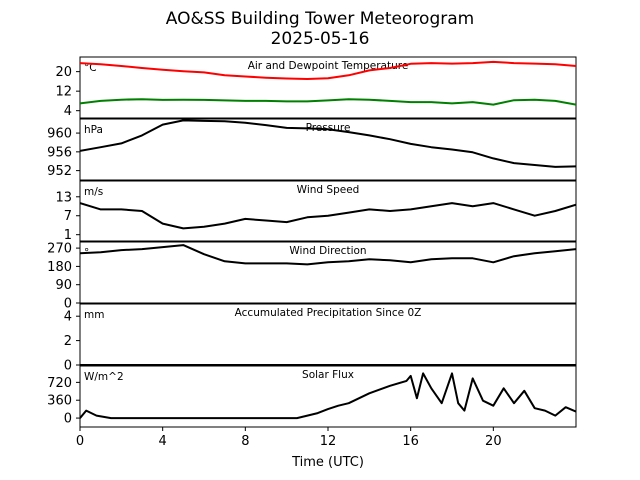 The width and height of the screenshot is (640, 480). What do you see at coordinates (328, 313) in the screenshot?
I see `precipitation-title: Accumulated Precipitation Since 0Z` at bounding box center [328, 313].